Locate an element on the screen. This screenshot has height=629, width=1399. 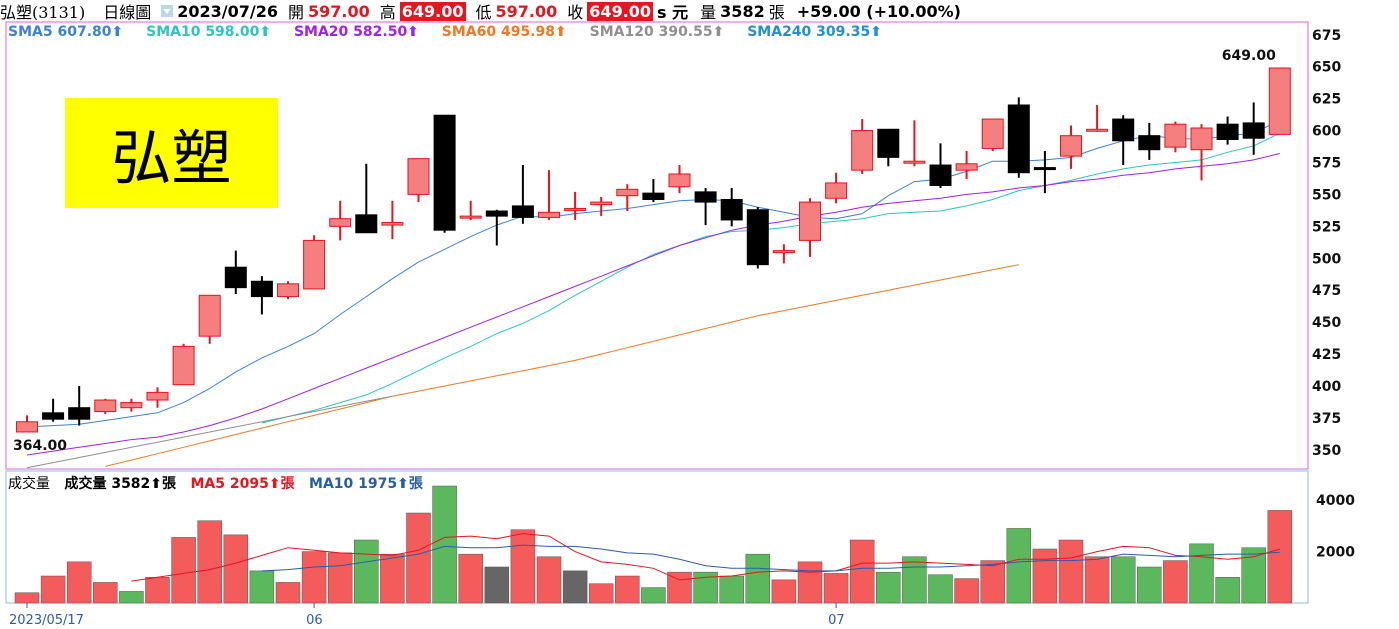
y-tick-label: 575 is located at coordinates (1326, 163).